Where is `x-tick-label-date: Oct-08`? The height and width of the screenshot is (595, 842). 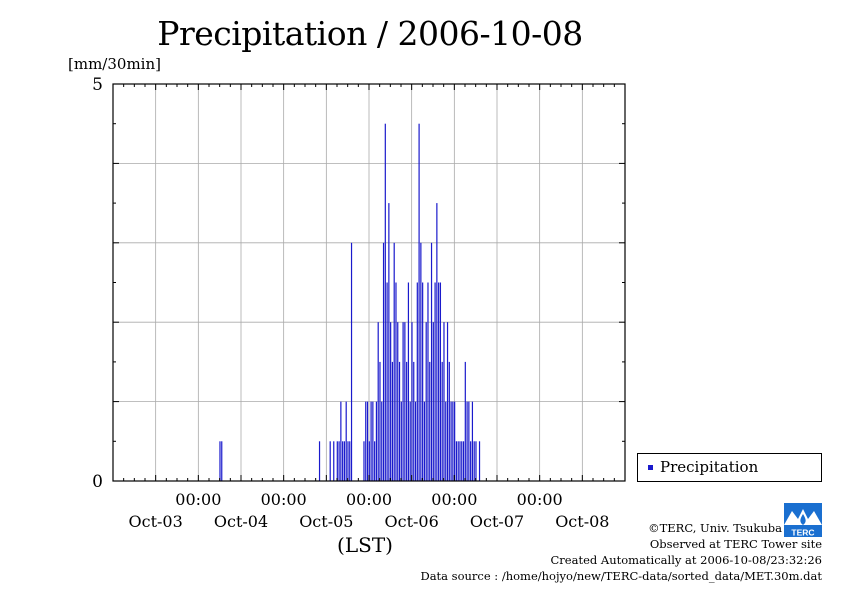 x-tick-label-date: Oct-08 is located at coordinates (582, 521).